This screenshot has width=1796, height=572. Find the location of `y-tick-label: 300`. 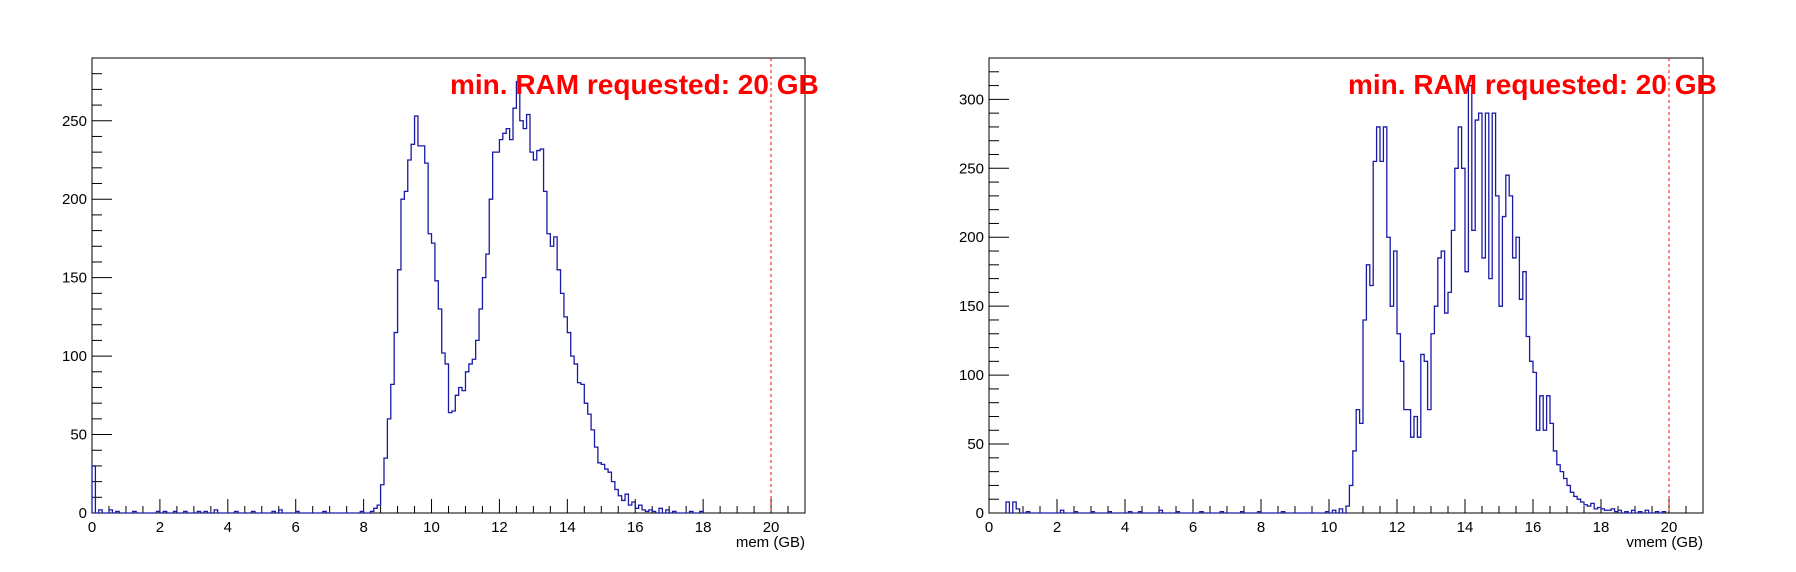

y-tick-label: 300 is located at coordinates (971, 99).